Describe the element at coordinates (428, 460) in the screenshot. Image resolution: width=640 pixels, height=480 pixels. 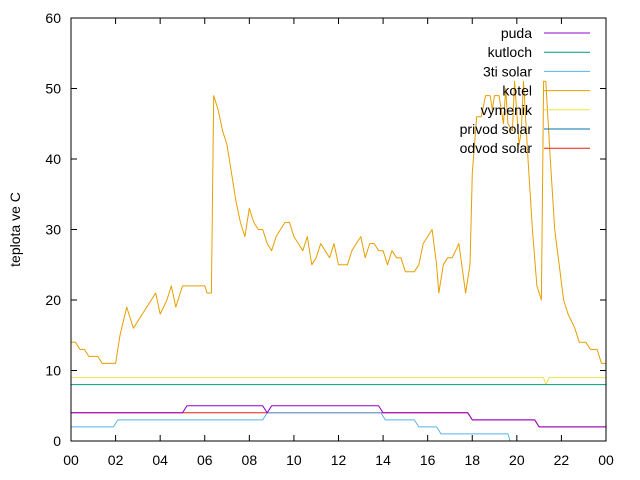
I see `x-tick-label: 16` at that location.